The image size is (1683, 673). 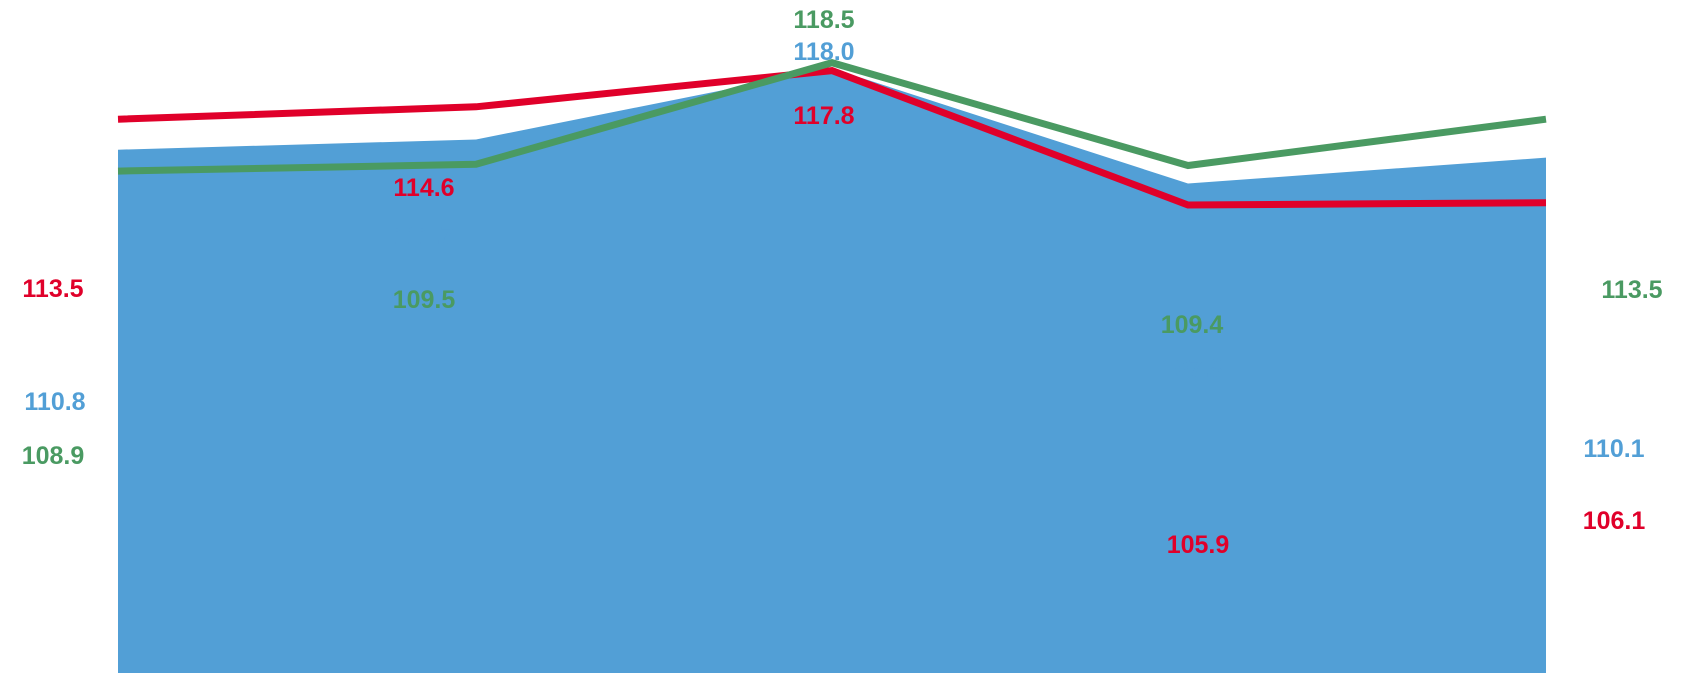 What do you see at coordinates (1614, 521) in the screenshot?
I see `data-label-red-5: 106.1` at bounding box center [1614, 521].